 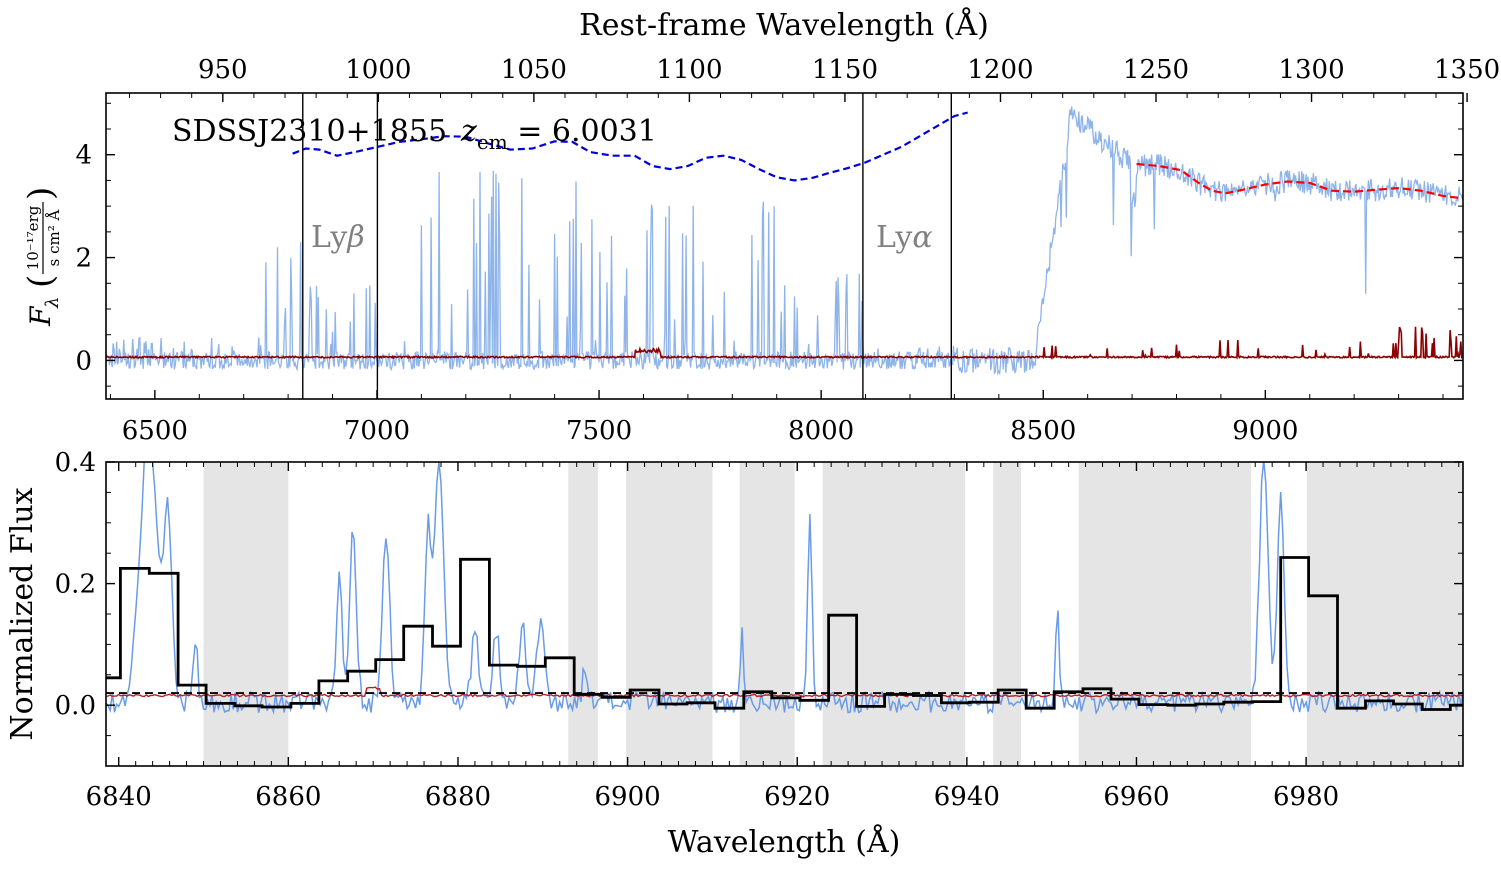 I want to click on lyman-beta-label: Lyβ, so click(x=338, y=237).